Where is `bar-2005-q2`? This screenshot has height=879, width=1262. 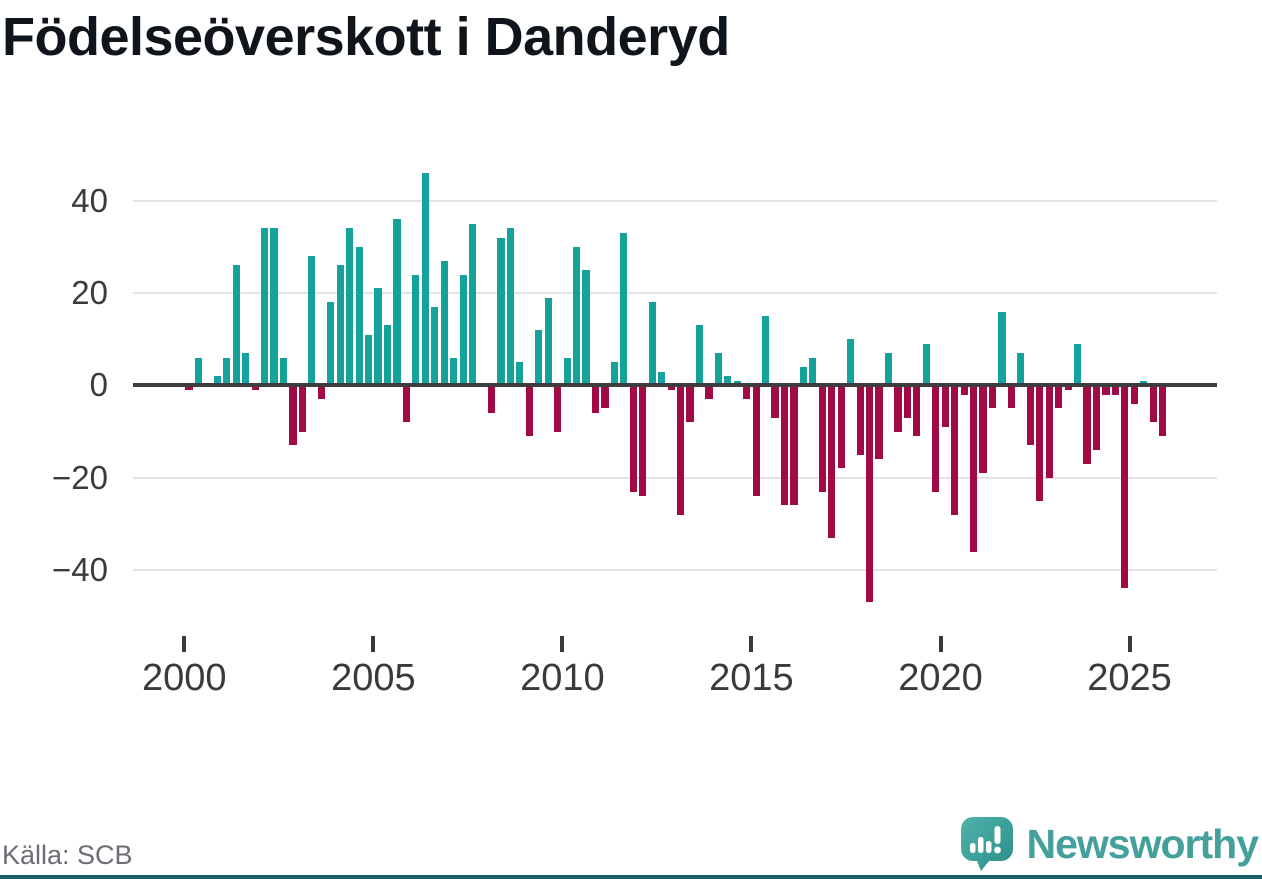
bar-2005-q2 is located at coordinates (387, 355).